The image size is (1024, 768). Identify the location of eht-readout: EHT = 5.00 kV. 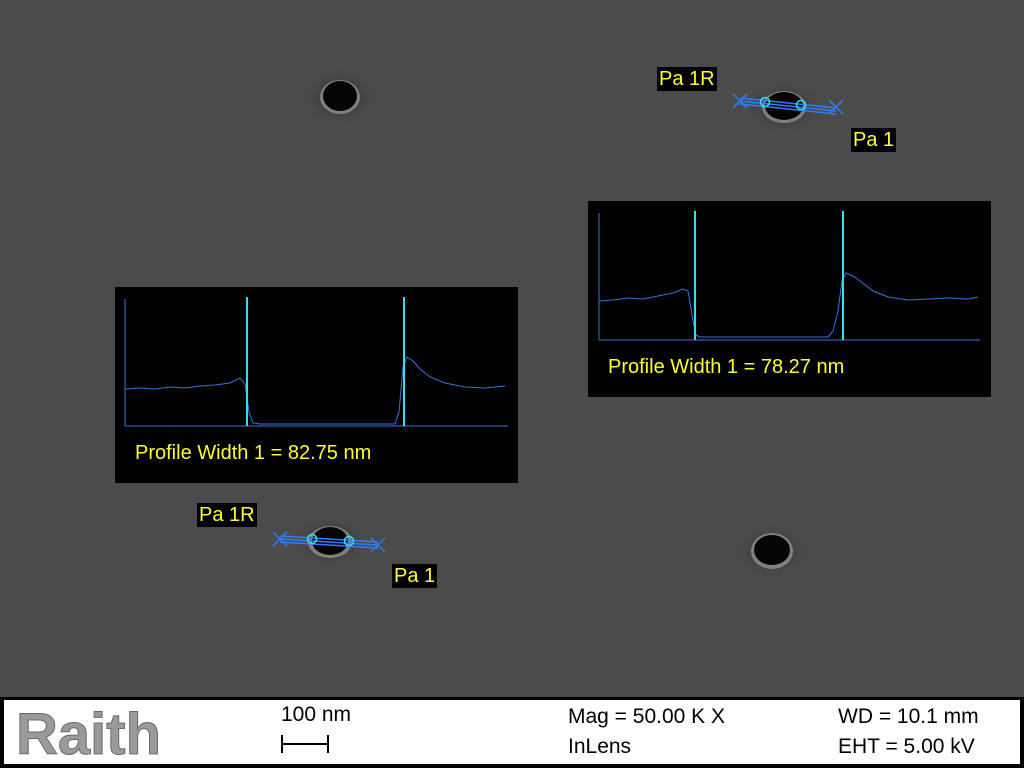
(906, 746).